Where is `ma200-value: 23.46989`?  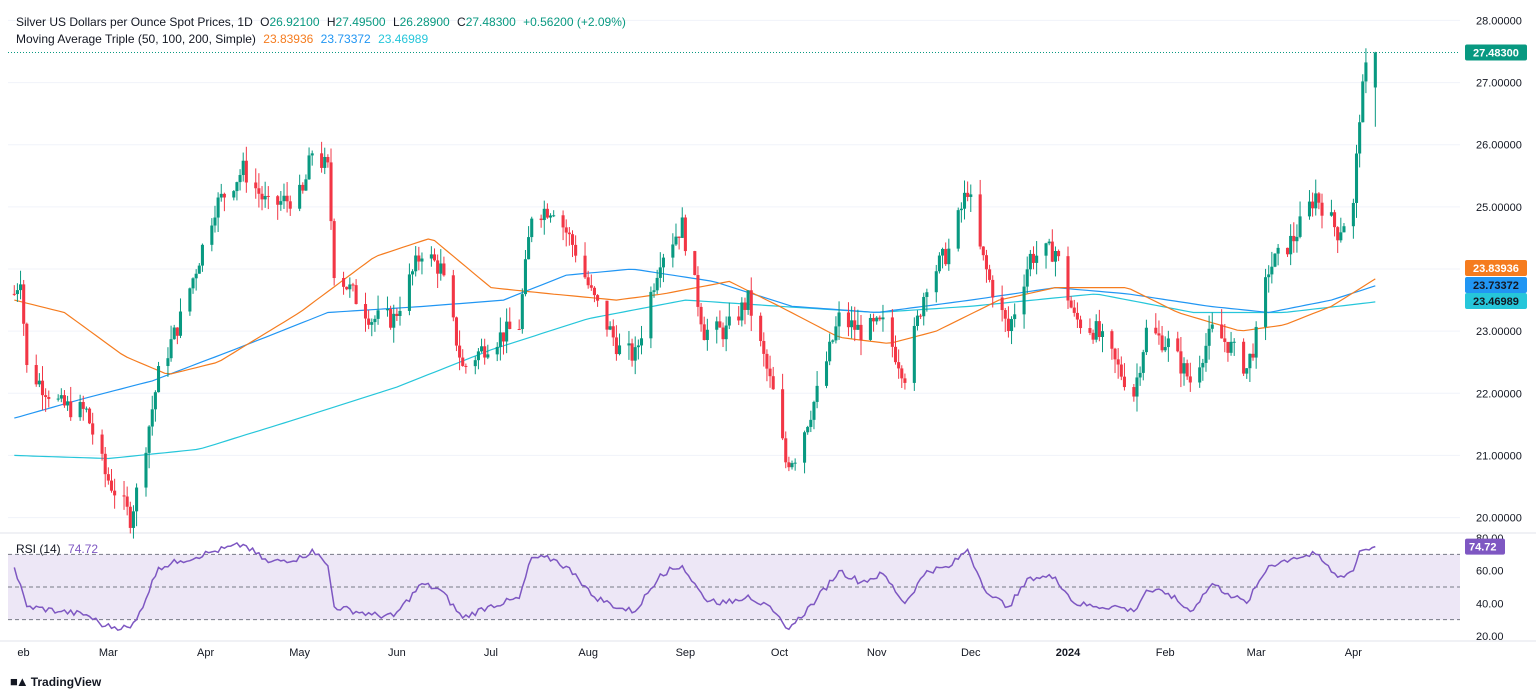
ma200-value: 23.46989 is located at coordinates (403, 39).